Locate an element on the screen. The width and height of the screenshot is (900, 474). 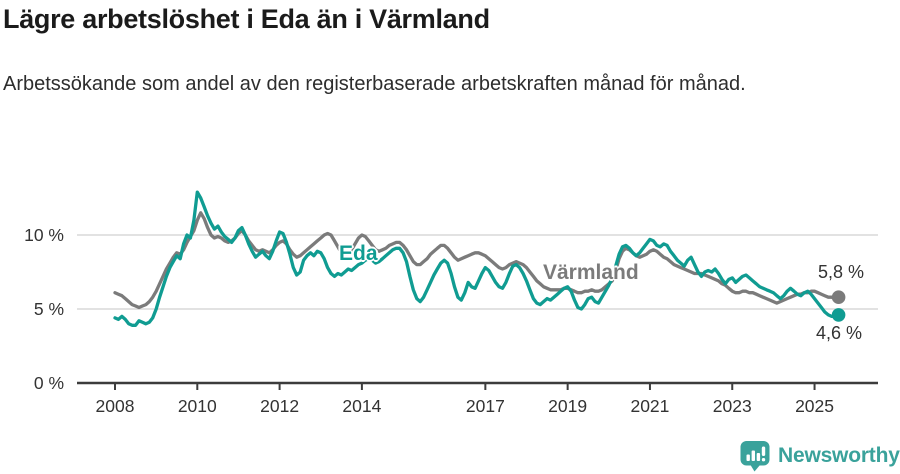
x-axis-label: 2023 is located at coordinates (732, 406).